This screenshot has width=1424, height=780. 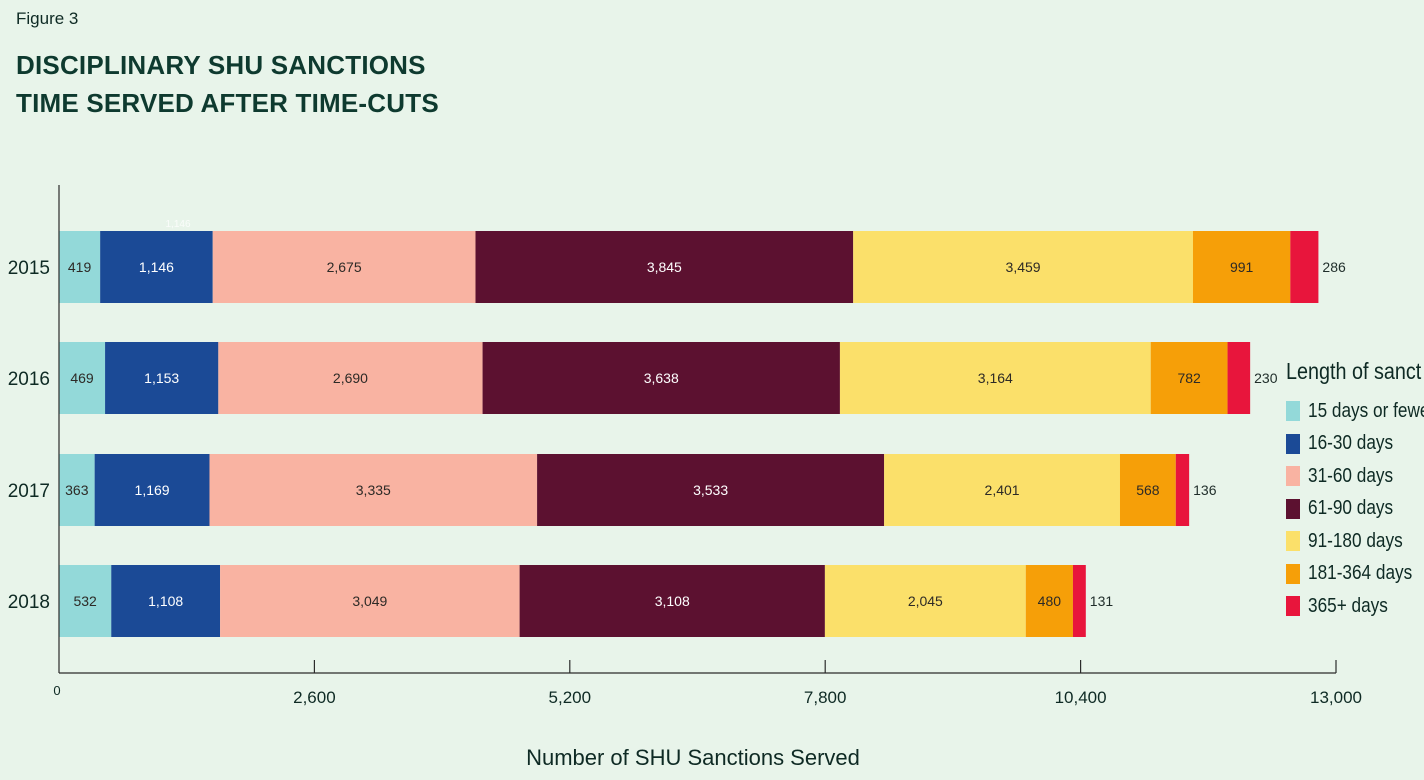 I want to click on legend-item: 365+ days, so click(x=1355, y=606).